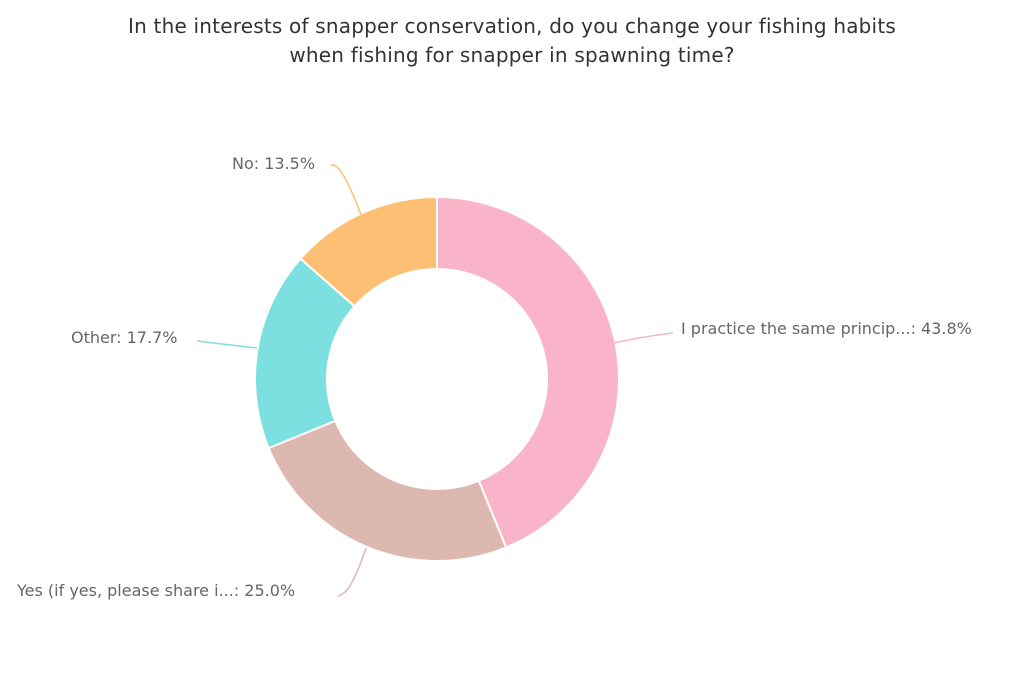  Describe the element at coordinates (352, 572) in the screenshot. I see `connector-line-yes` at that location.